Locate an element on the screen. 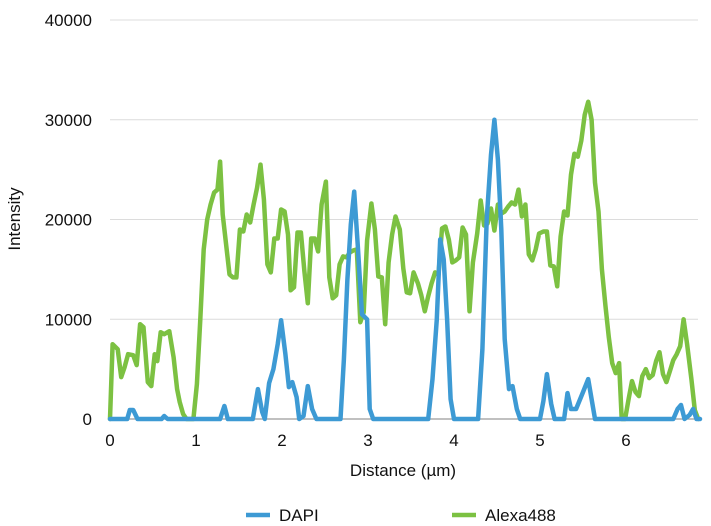  legend-label-alexa488: Alexa488 is located at coordinates (520, 515).